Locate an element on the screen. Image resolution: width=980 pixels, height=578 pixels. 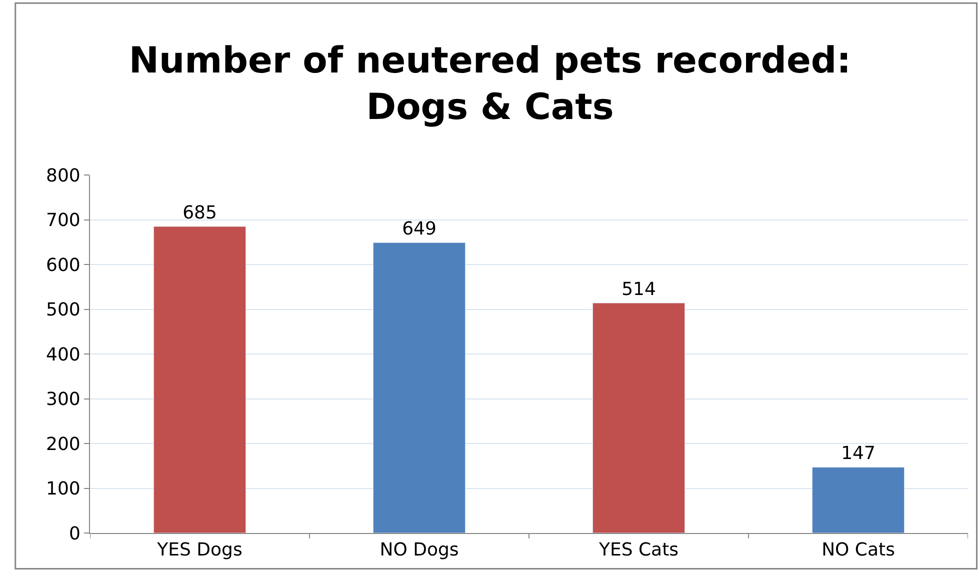
chart-title: Number of neutered pets recorded: Dogs & Cats is located at coordinates (490, 84).